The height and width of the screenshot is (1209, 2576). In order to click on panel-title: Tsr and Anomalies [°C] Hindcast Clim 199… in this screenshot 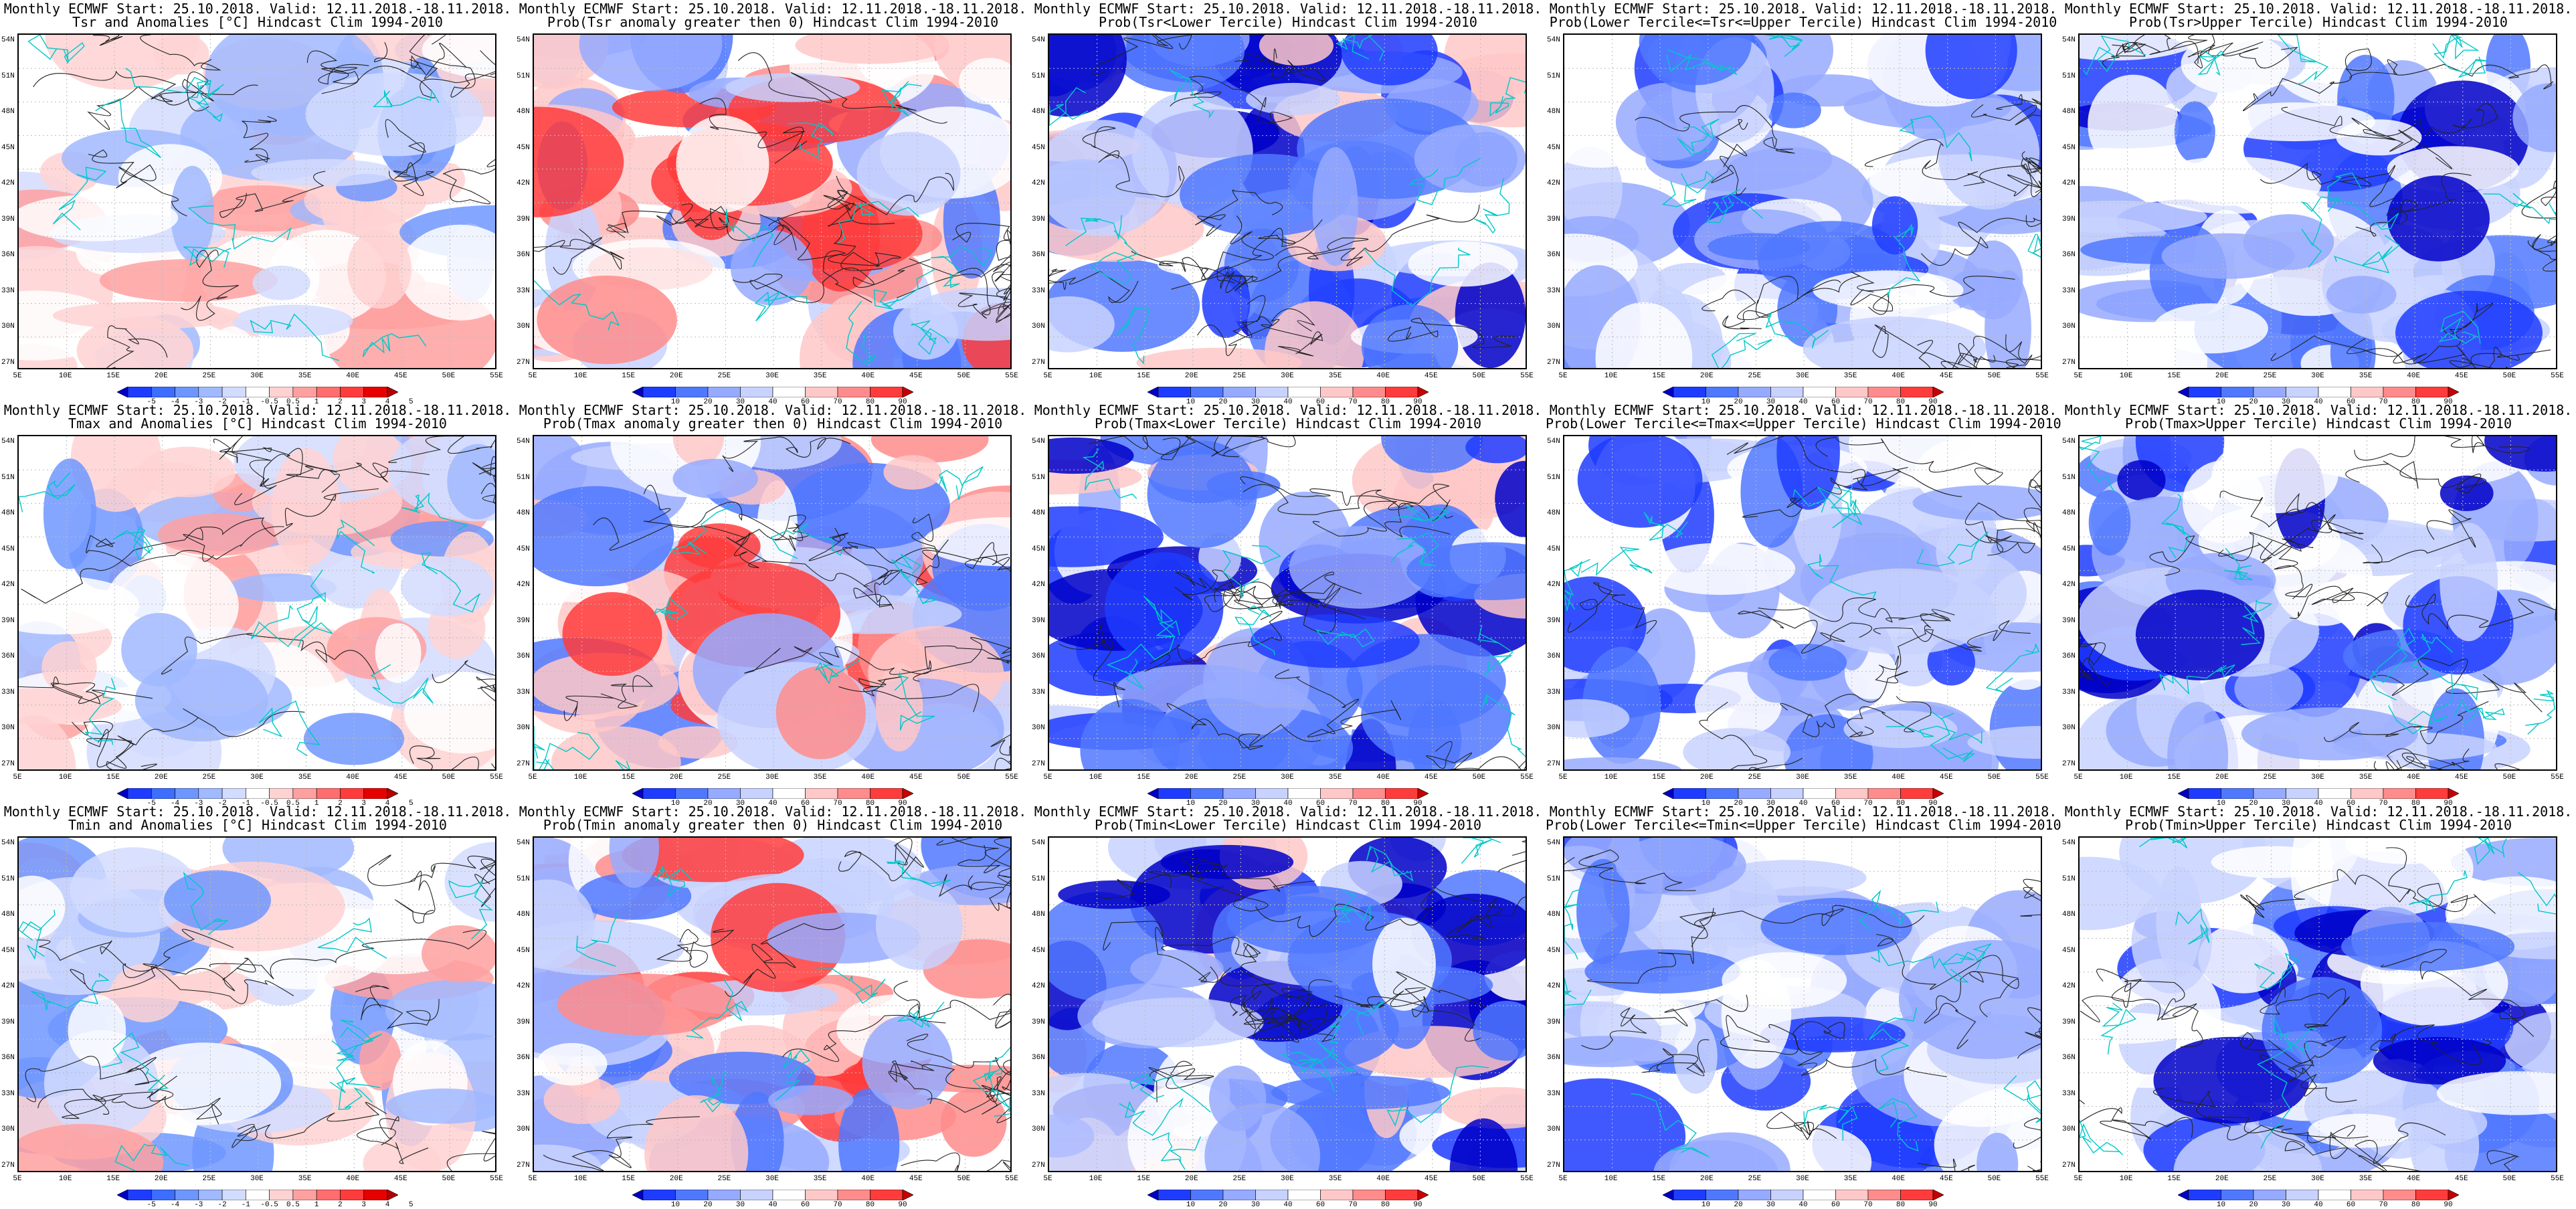, I will do `click(257, 22)`.